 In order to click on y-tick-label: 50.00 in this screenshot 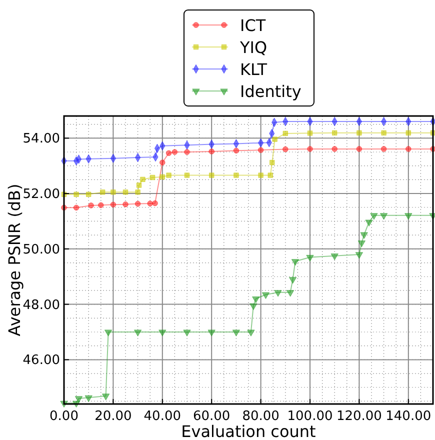, I will do `click(41, 250)`.